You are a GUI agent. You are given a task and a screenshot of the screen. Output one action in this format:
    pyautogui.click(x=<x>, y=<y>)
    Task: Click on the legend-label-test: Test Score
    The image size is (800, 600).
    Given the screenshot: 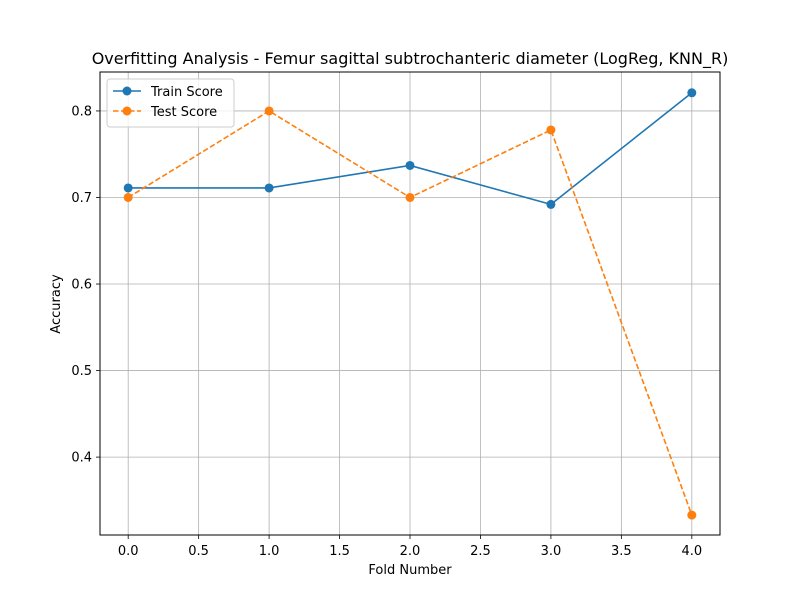 What is the action you would take?
    pyautogui.click(x=183, y=112)
    